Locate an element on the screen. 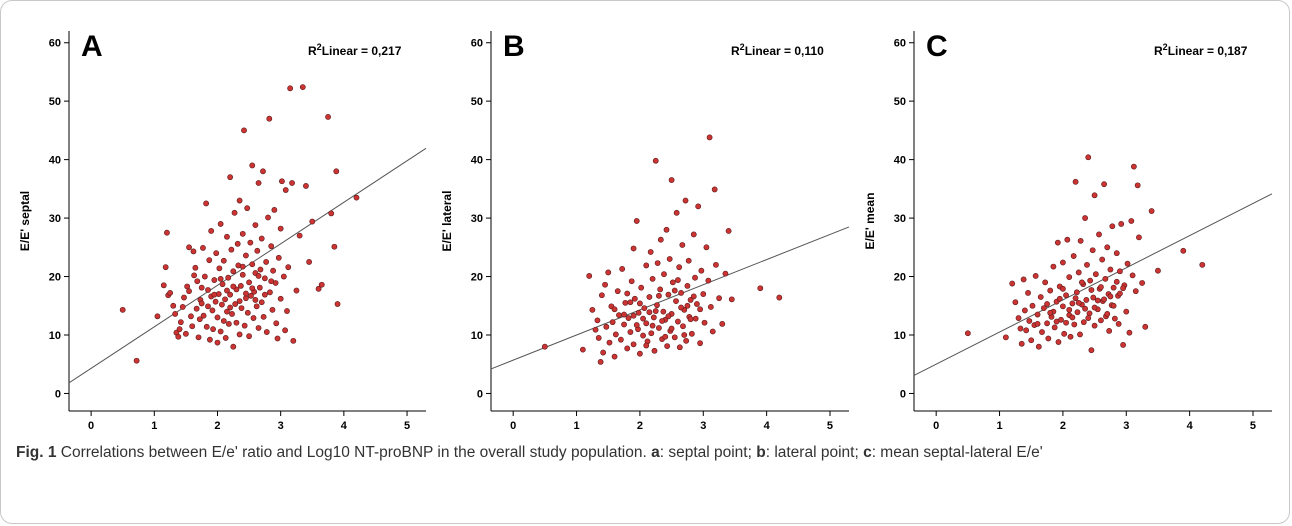 The height and width of the screenshot is (526, 1292). y-tick-label: 20 is located at coordinates (900, 278).